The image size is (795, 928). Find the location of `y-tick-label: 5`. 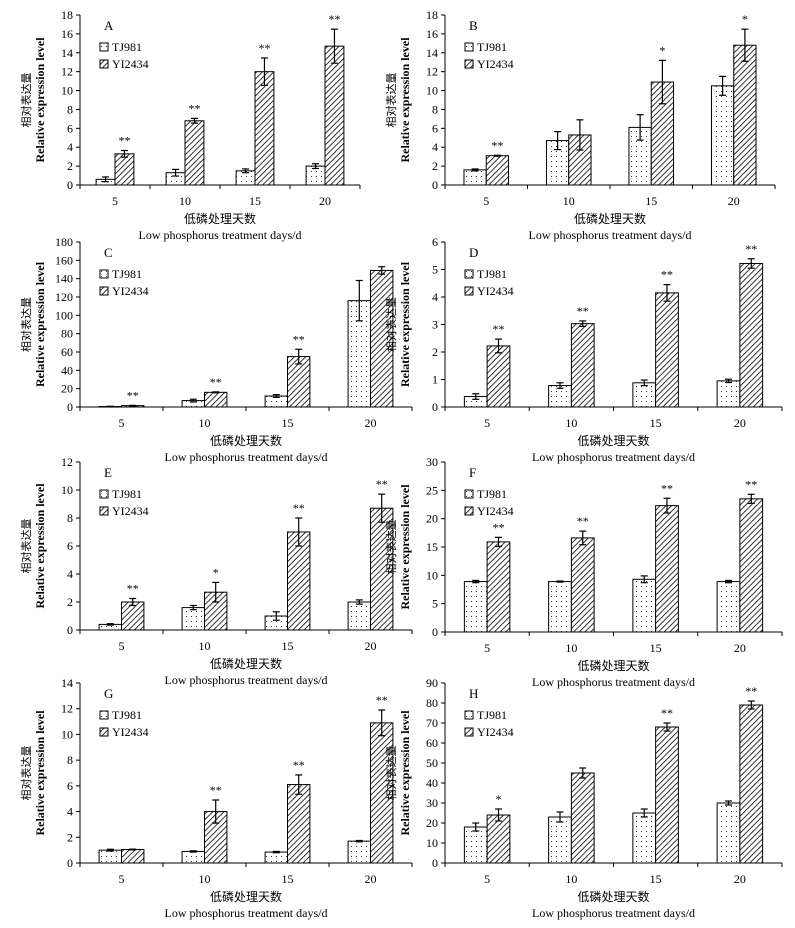

y-tick-label: 5 is located at coordinates (435, 270).